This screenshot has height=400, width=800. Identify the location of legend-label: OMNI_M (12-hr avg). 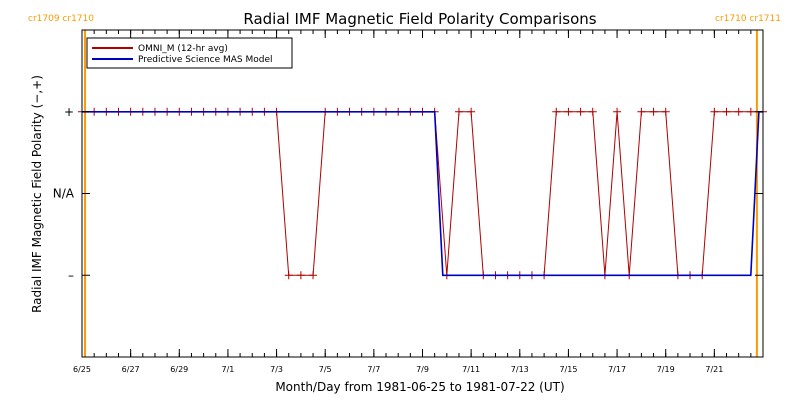
(183, 49).